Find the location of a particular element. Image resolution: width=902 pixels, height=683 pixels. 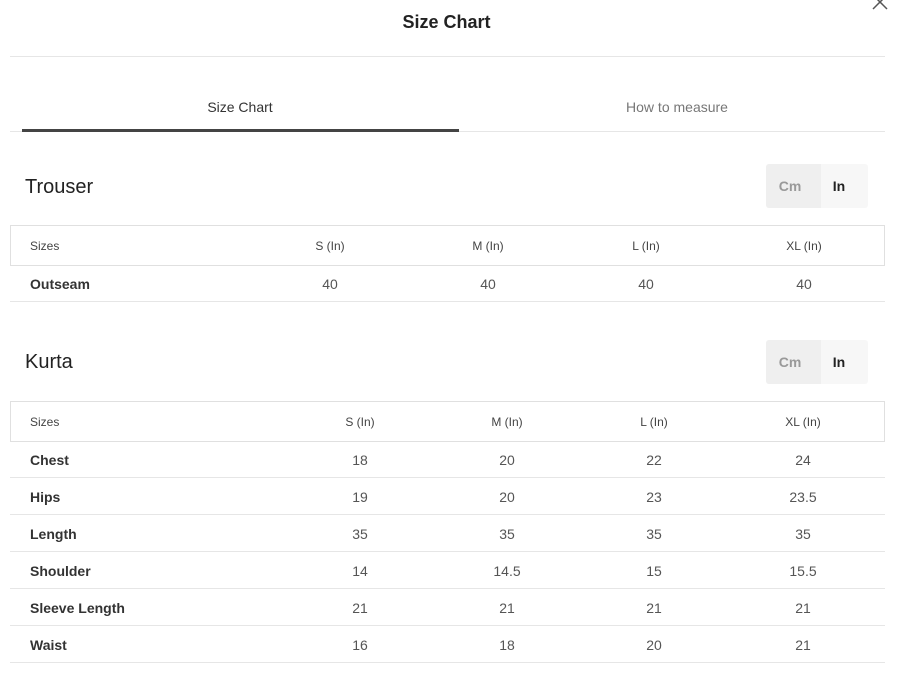

row-label: Chest is located at coordinates (49, 460).